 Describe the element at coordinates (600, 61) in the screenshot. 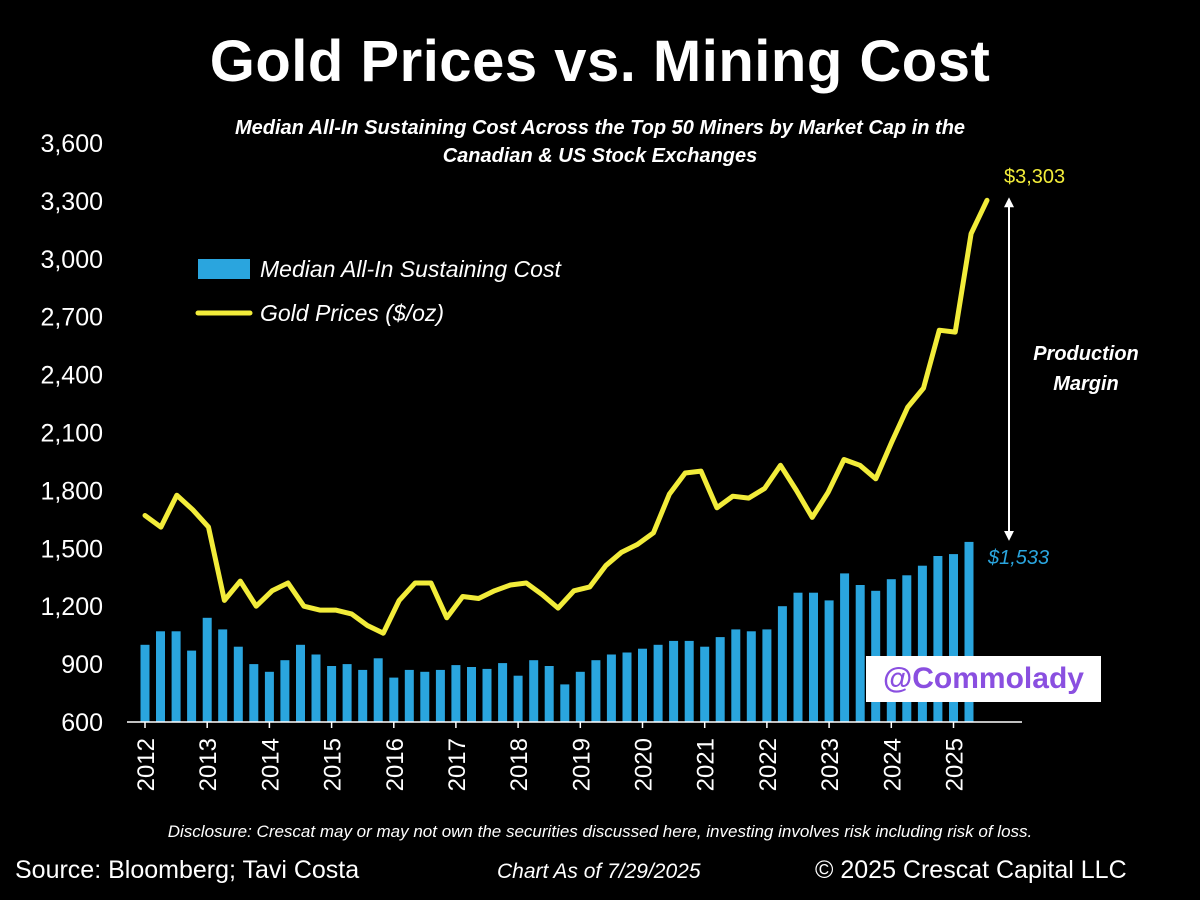

I see `chart-title: Gold Prices vs. Mining Cost` at that location.